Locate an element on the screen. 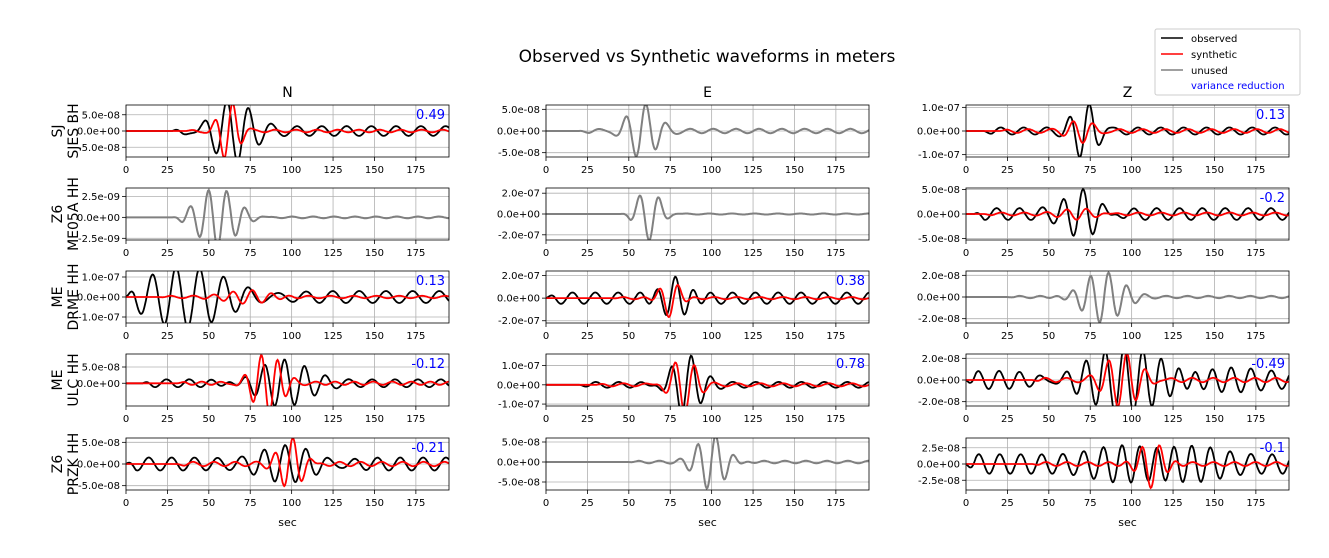 The image size is (1329, 558). x-axis-label: sec is located at coordinates (707, 522).